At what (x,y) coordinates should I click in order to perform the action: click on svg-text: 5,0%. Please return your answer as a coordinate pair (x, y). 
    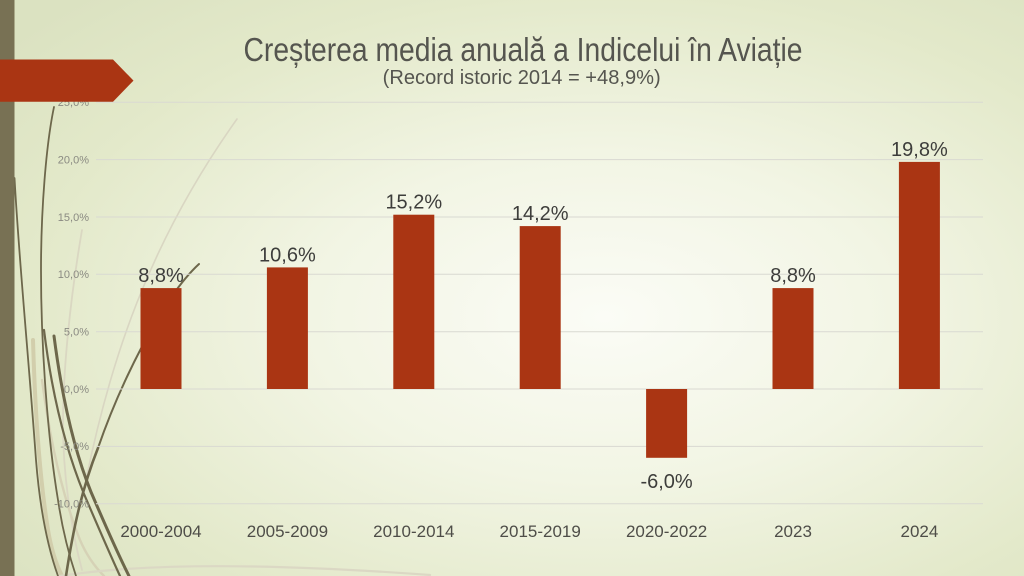
    Looking at the image, I should click on (76, 333).